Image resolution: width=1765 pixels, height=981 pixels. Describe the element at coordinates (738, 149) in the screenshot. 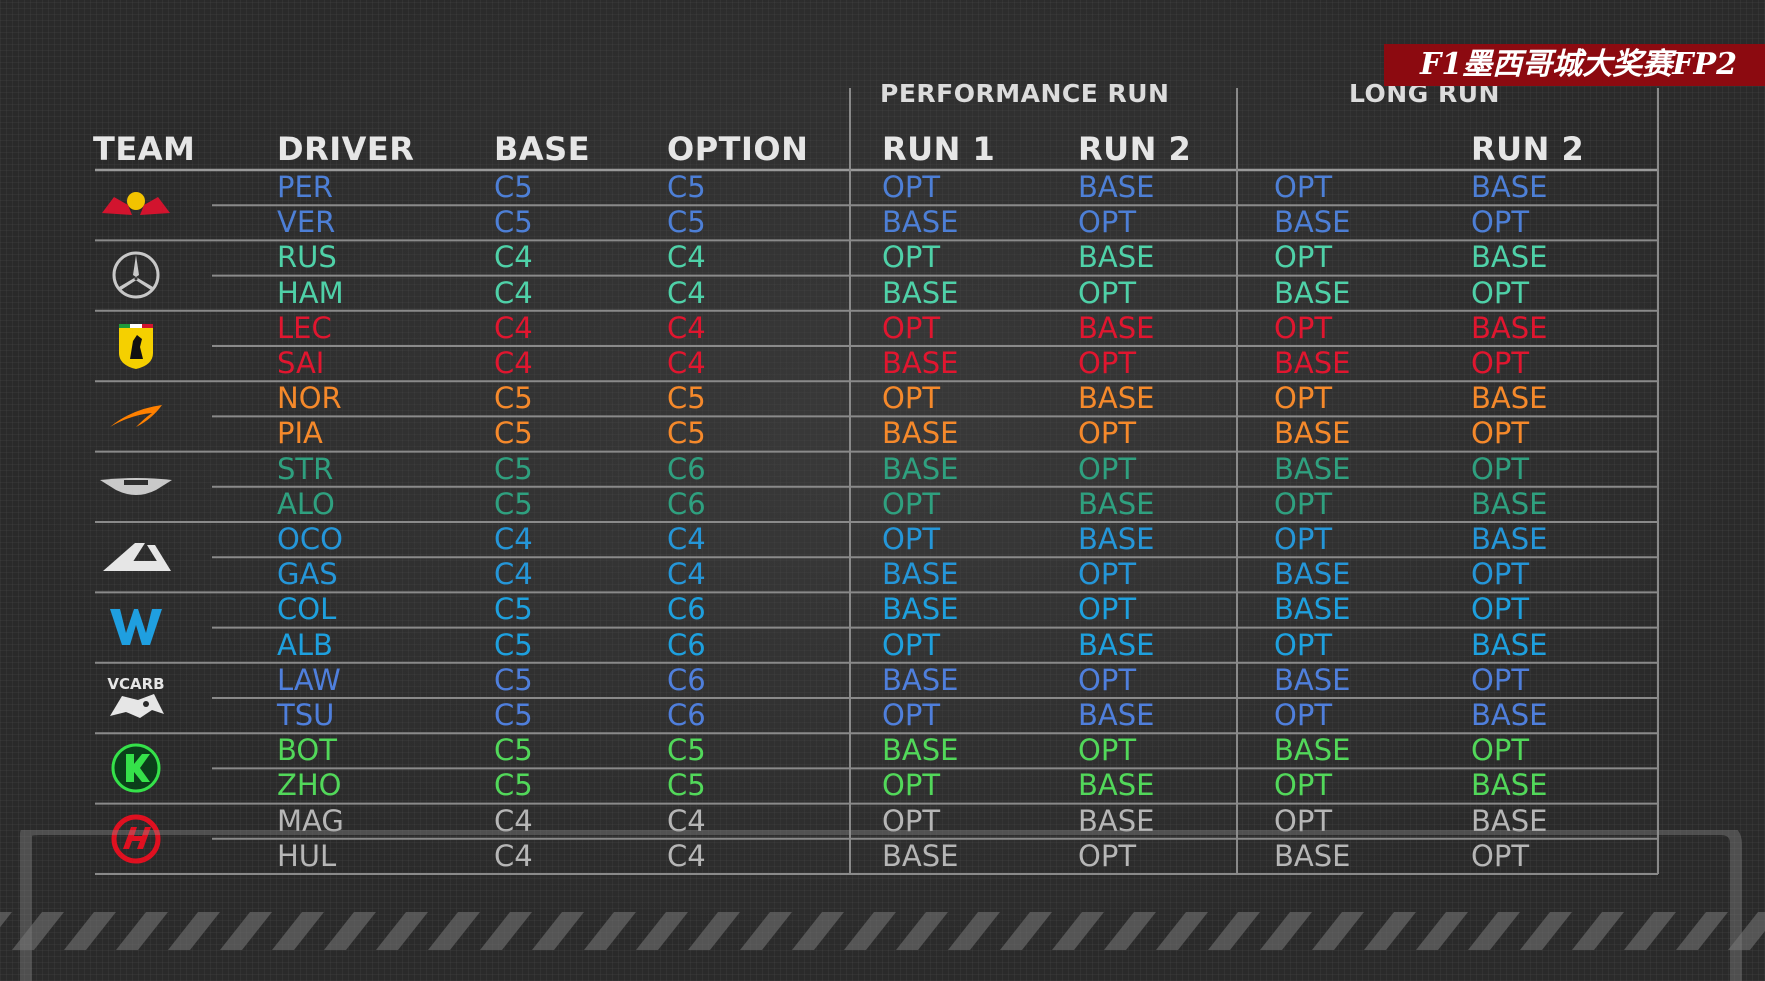

I see `option-column-header: OPTION` at that location.